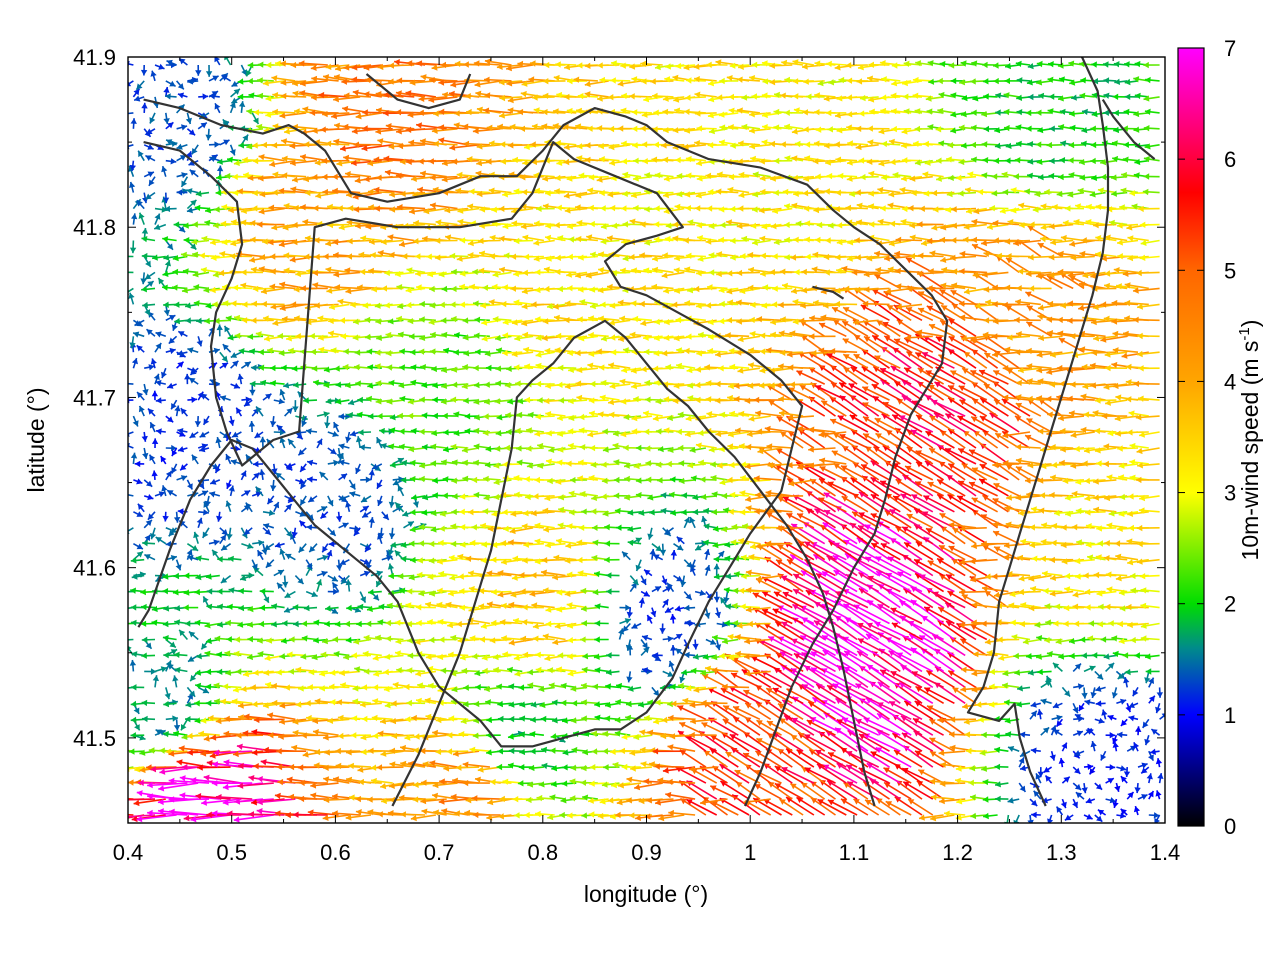 This screenshot has height=960, width=1280. I want to click on x-tick-label: 1.4, so click(1165, 852).